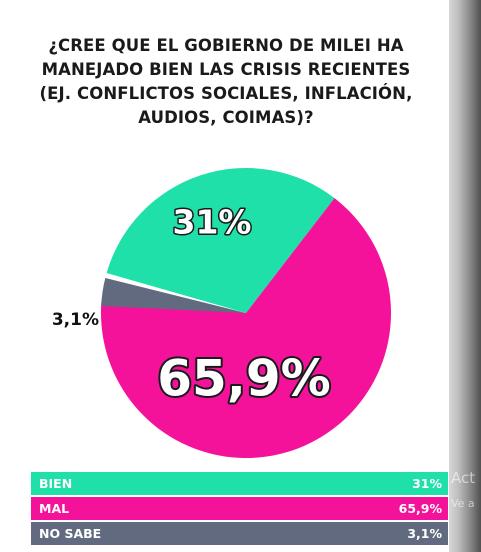  I want to click on title-line: ¿CREE QUE EL GOBIERNO DE MILEI HA, so click(226, 45).